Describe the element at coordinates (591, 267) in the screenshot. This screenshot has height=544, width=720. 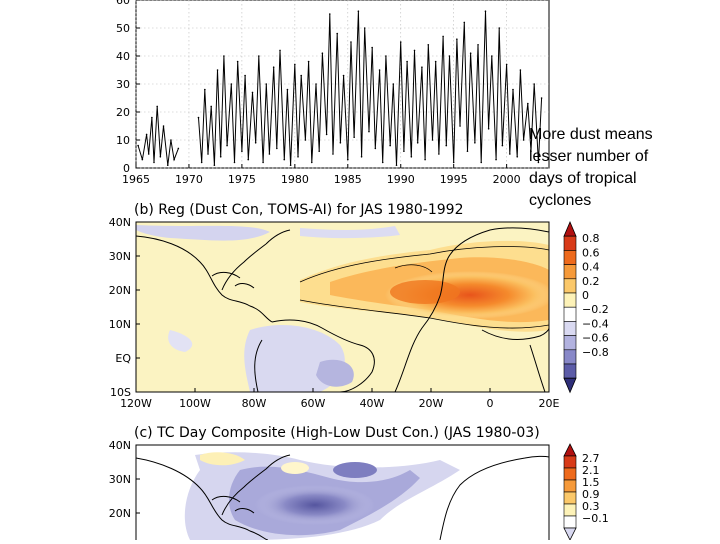
I see `colorbar-label: 0.4` at that location.